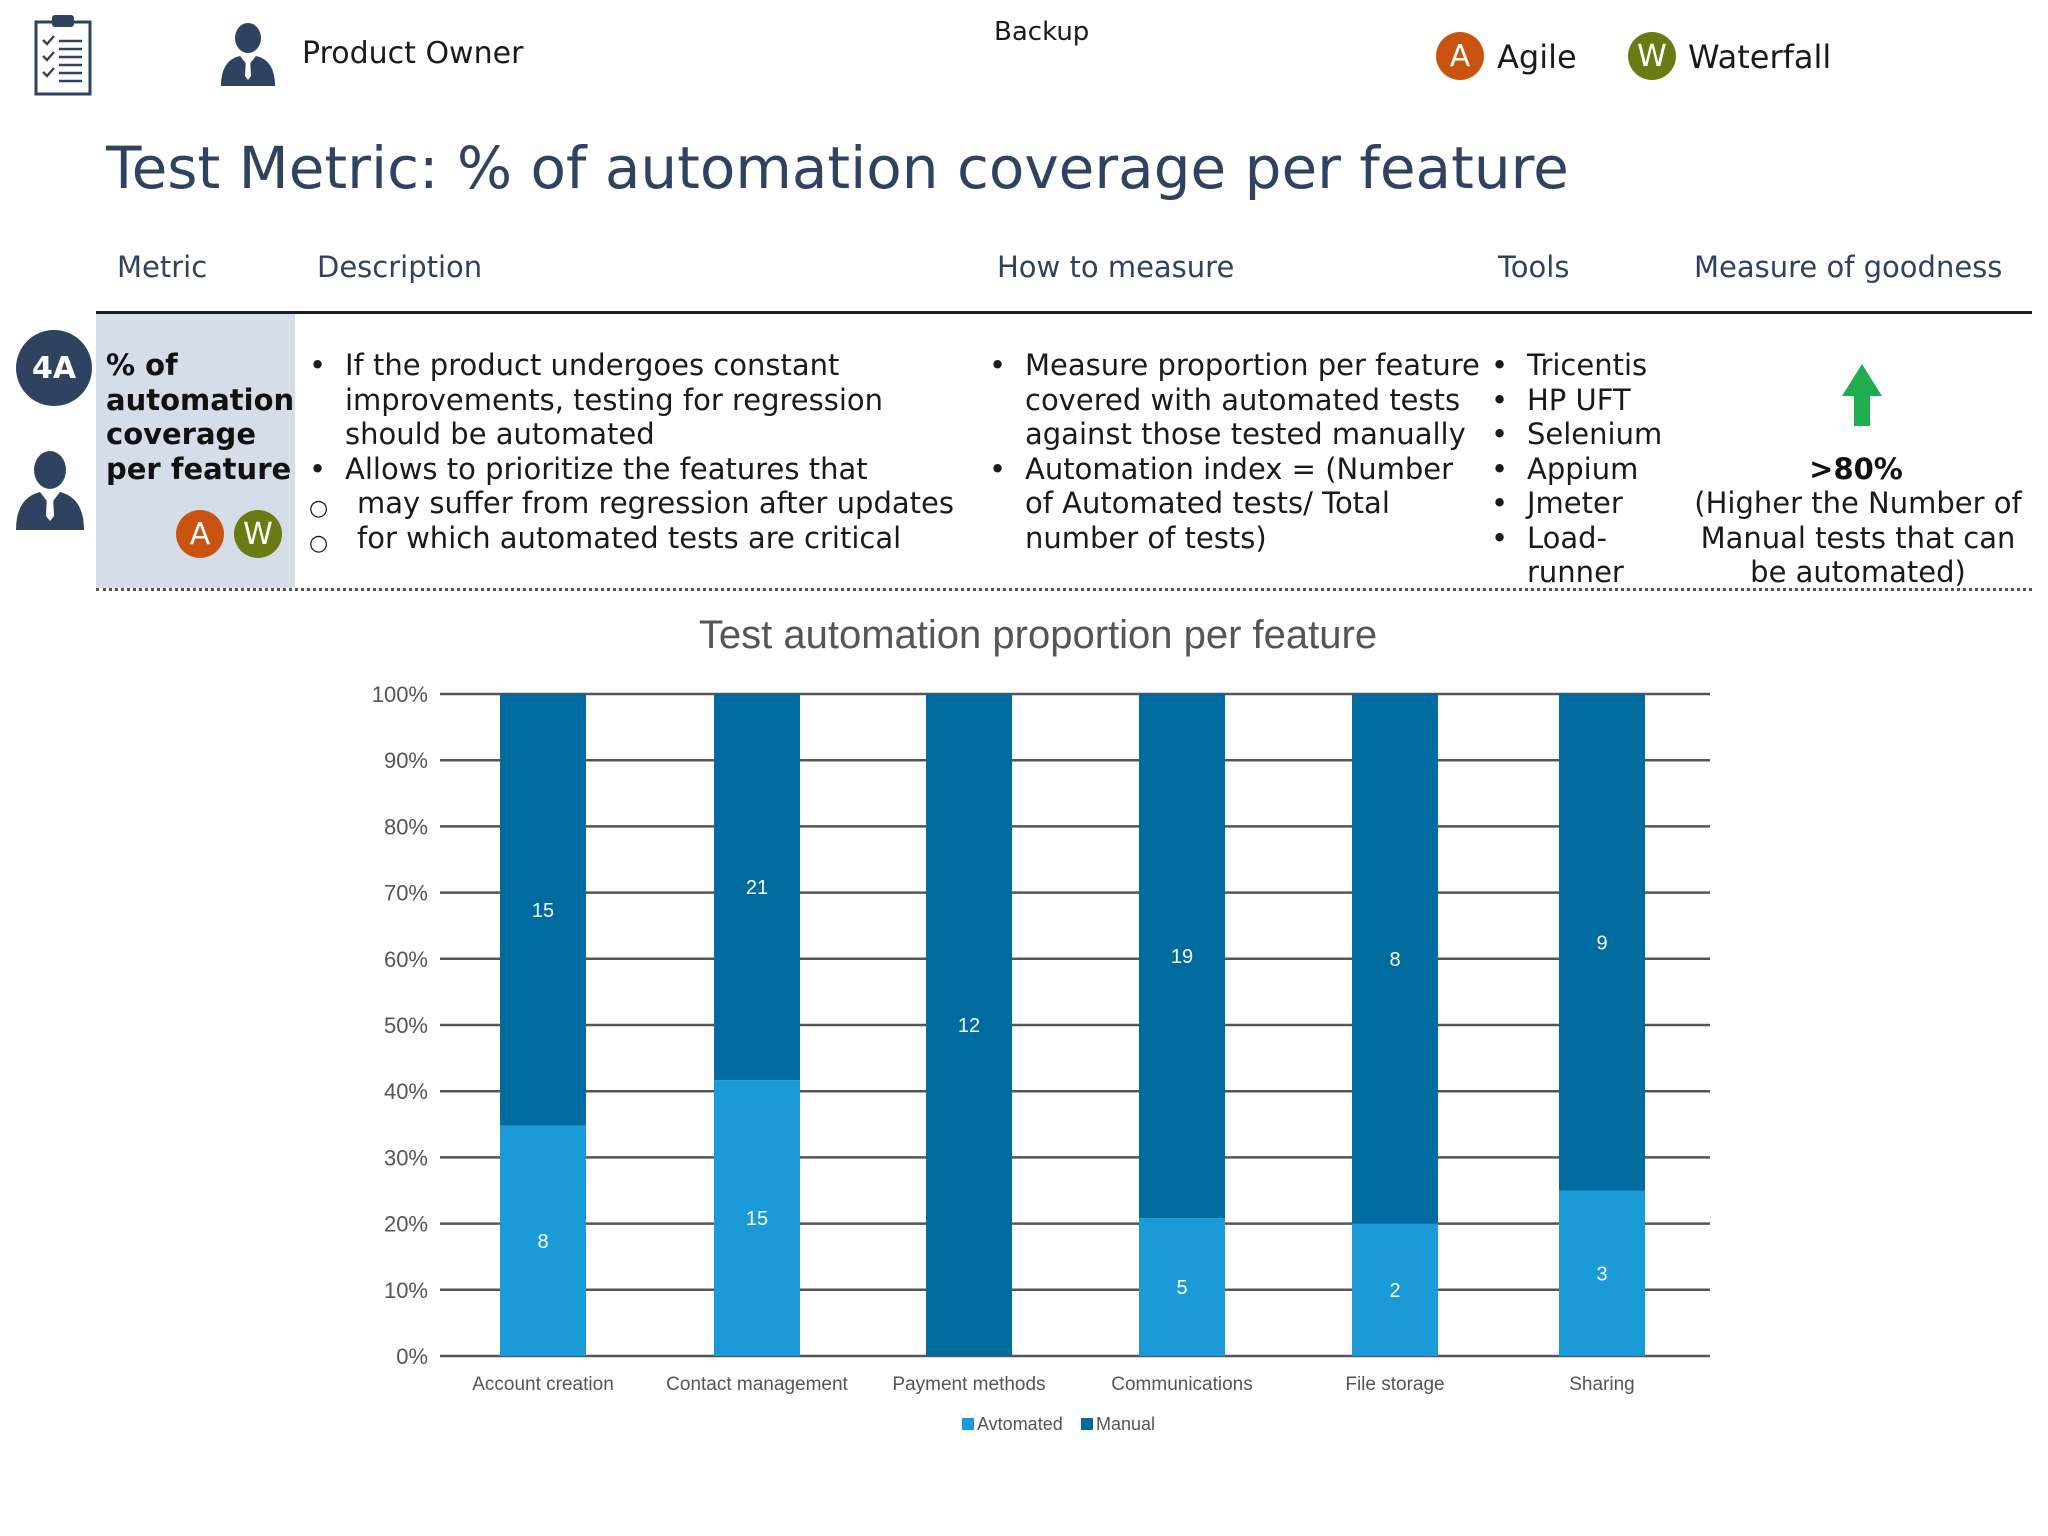 The image size is (2048, 1536). Describe the element at coordinates (1534, 267) in the screenshot. I see `col-header-tools: Tools` at that location.